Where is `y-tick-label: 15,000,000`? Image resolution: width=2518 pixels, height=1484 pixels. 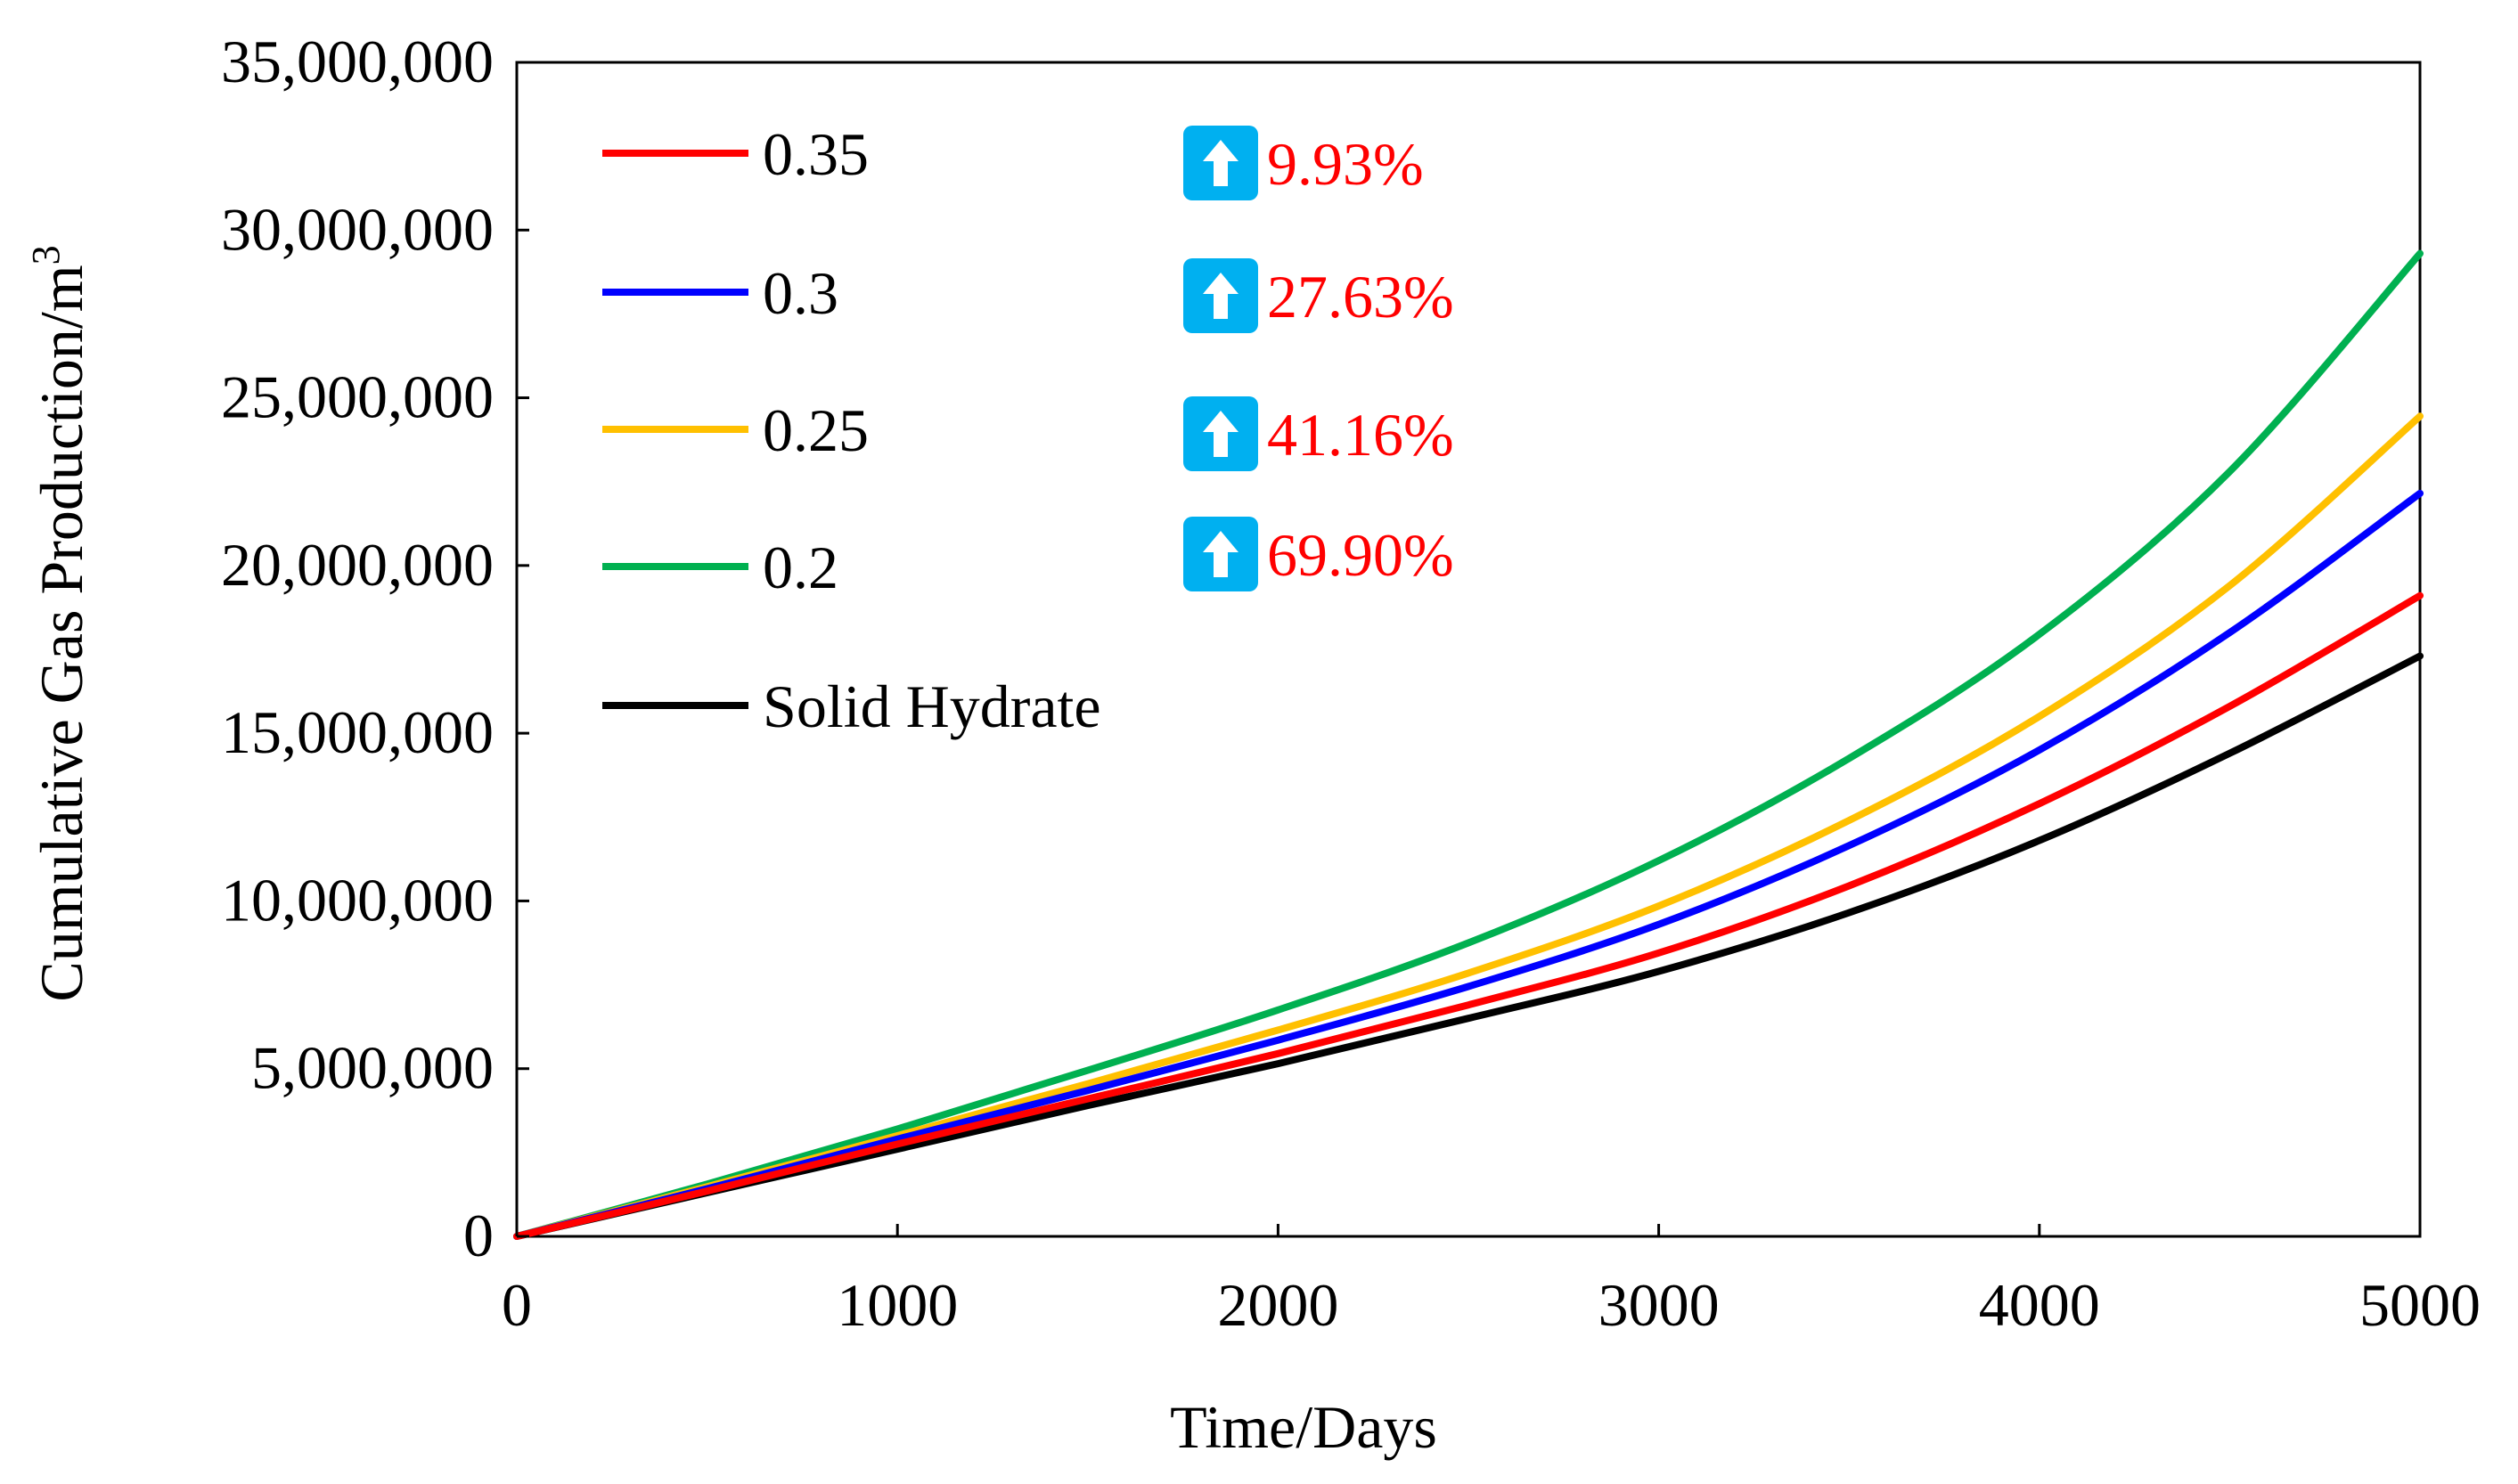 y-tick-label: 15,000,000 is located at coordinates (357, 732).